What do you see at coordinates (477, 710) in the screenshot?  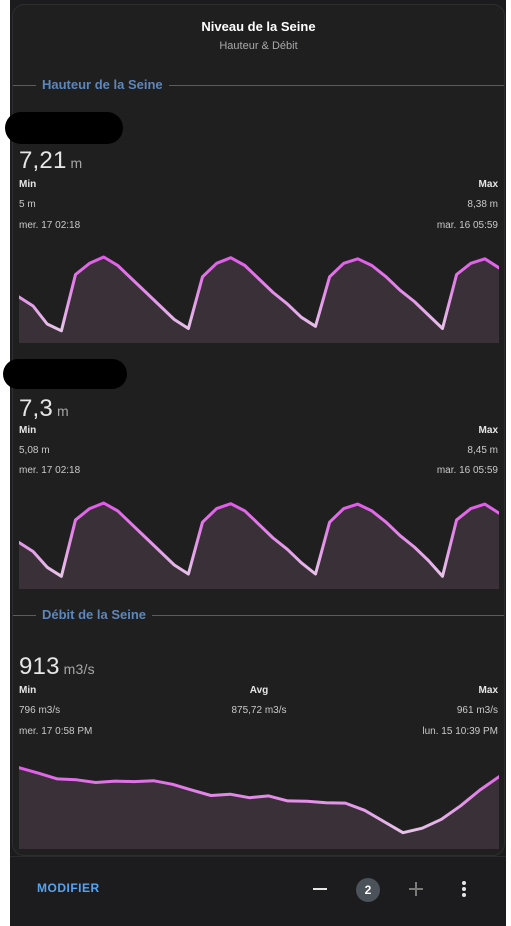 I see `sensor3-max-value: 961 m3/s` at bounding box center [477, 710].